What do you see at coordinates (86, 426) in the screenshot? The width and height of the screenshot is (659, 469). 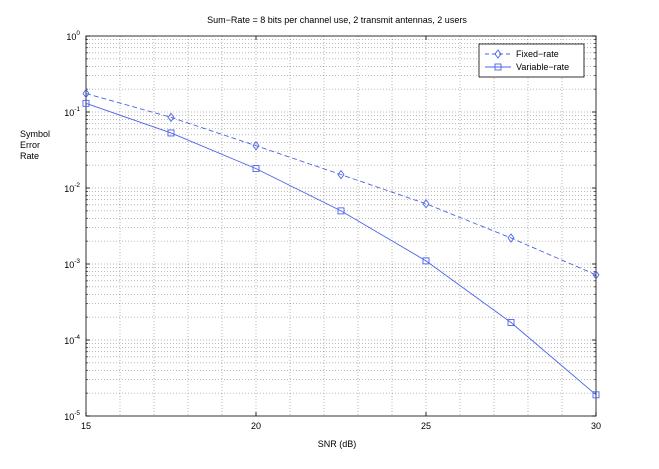 I see `x-tick-label: 15` at bounding box center [86, 426].